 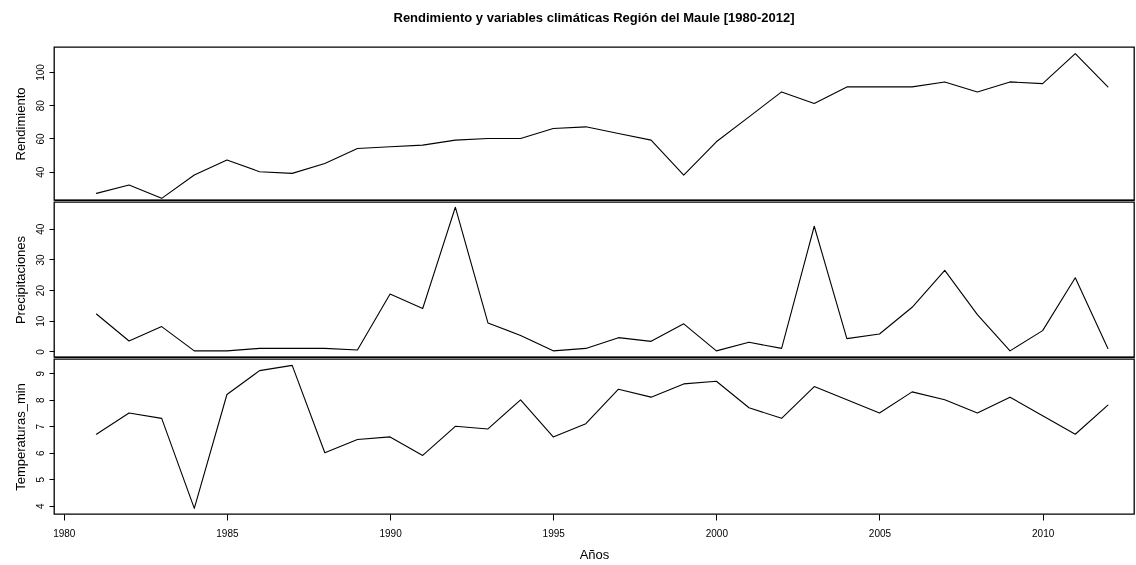 What do you see at coordinates (880, 533) in the screenshot?
I see `x-tick-label: 2005` at bounding box center [880, 533].